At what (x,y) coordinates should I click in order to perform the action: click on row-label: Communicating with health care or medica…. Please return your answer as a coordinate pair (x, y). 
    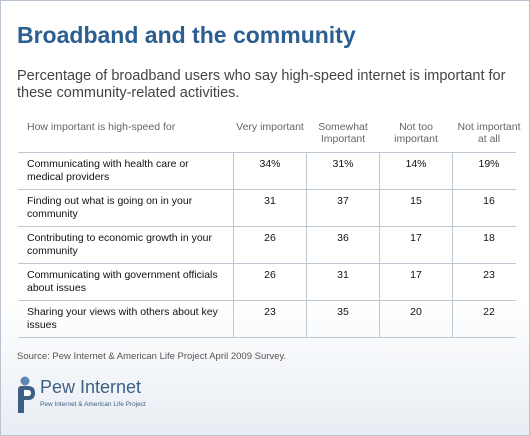
    Looking at the image, I should click on (108, 170).